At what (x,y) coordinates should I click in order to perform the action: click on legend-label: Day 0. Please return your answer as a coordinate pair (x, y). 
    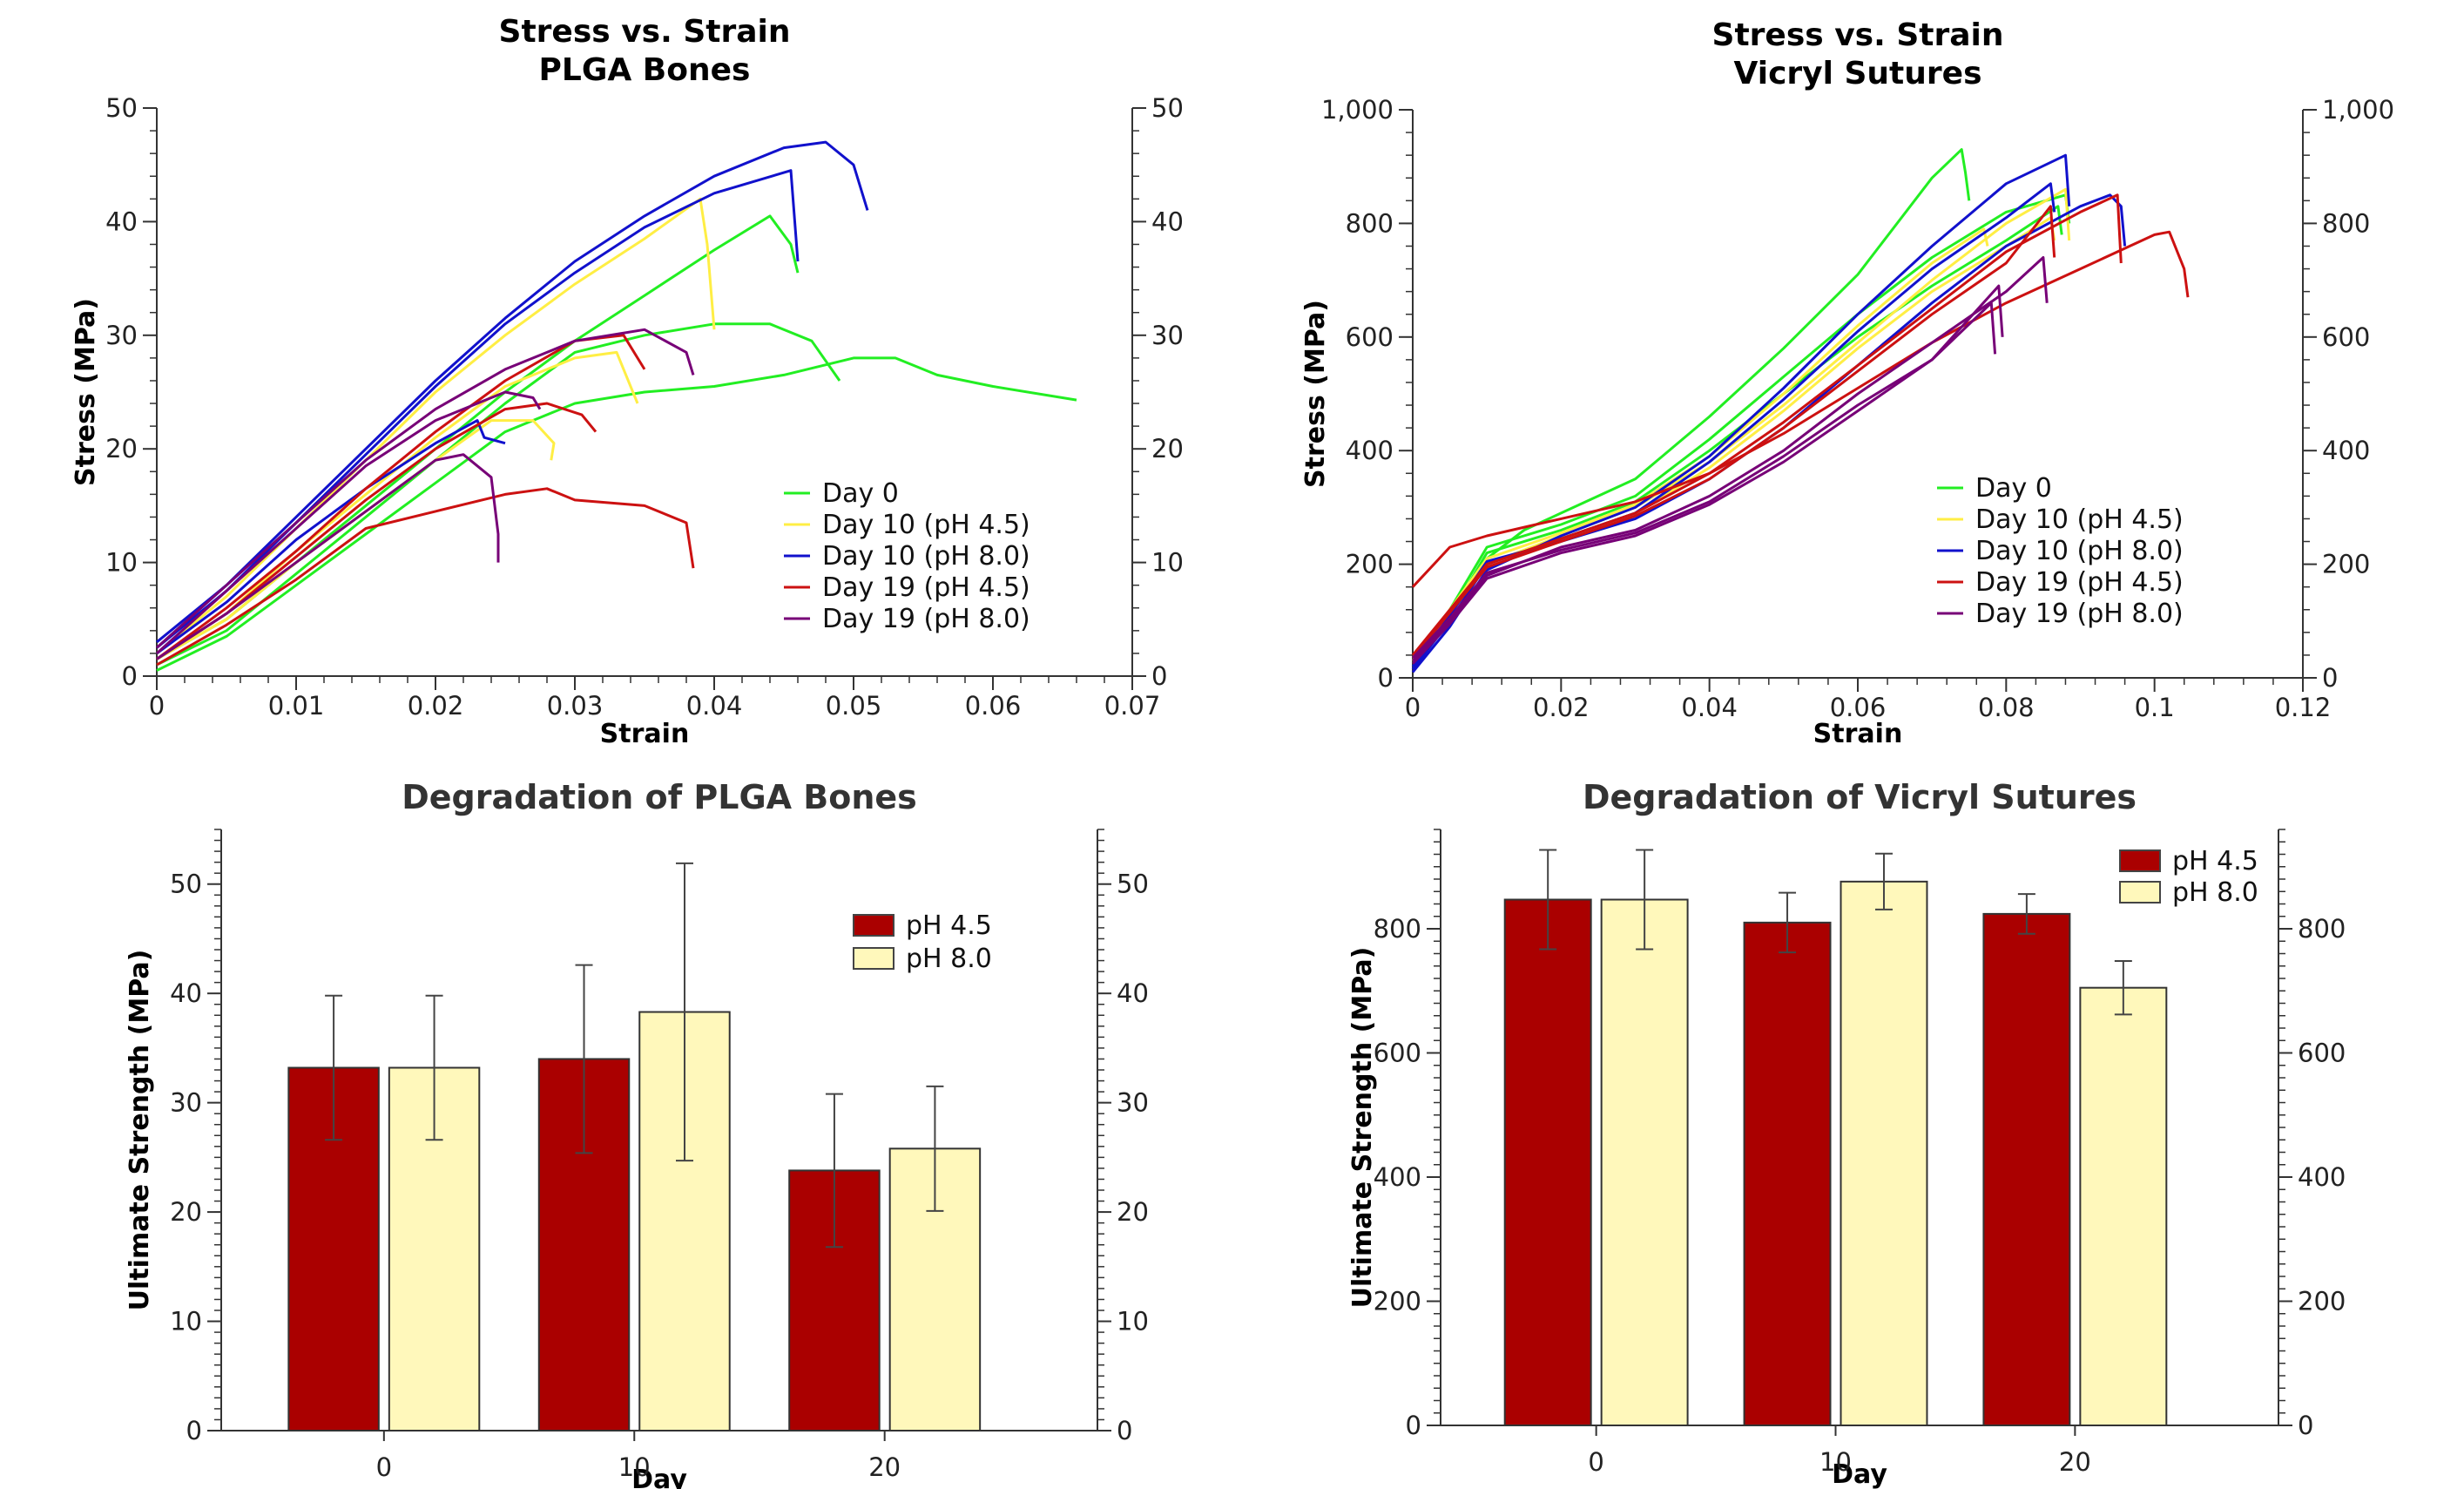
    Looking at the image, I should click on (2013, 488).